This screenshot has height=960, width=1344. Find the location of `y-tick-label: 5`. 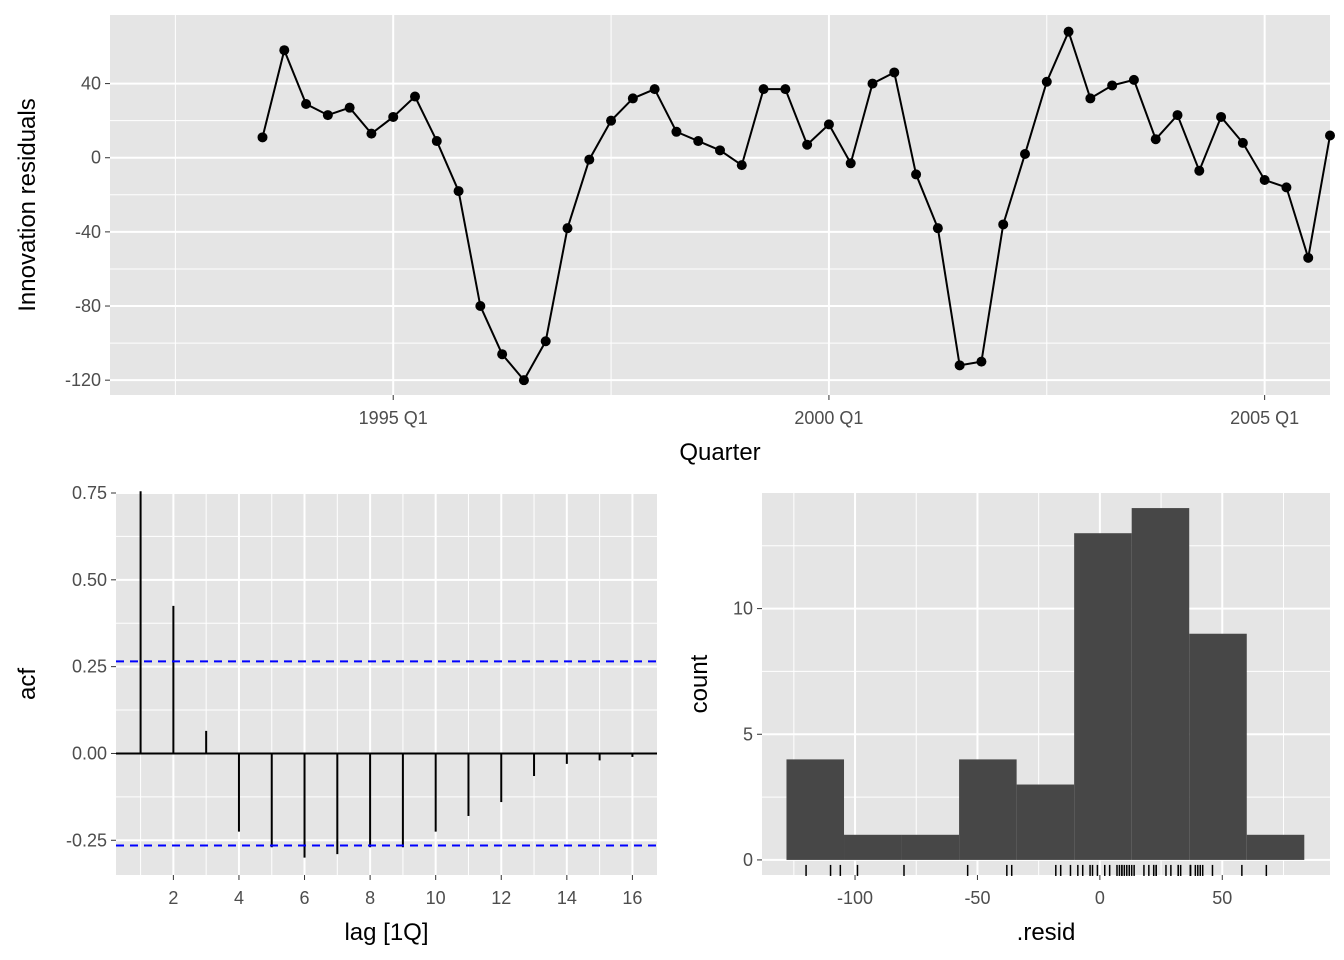

y-tick-label: 5 is located at coordinates (748, 734).